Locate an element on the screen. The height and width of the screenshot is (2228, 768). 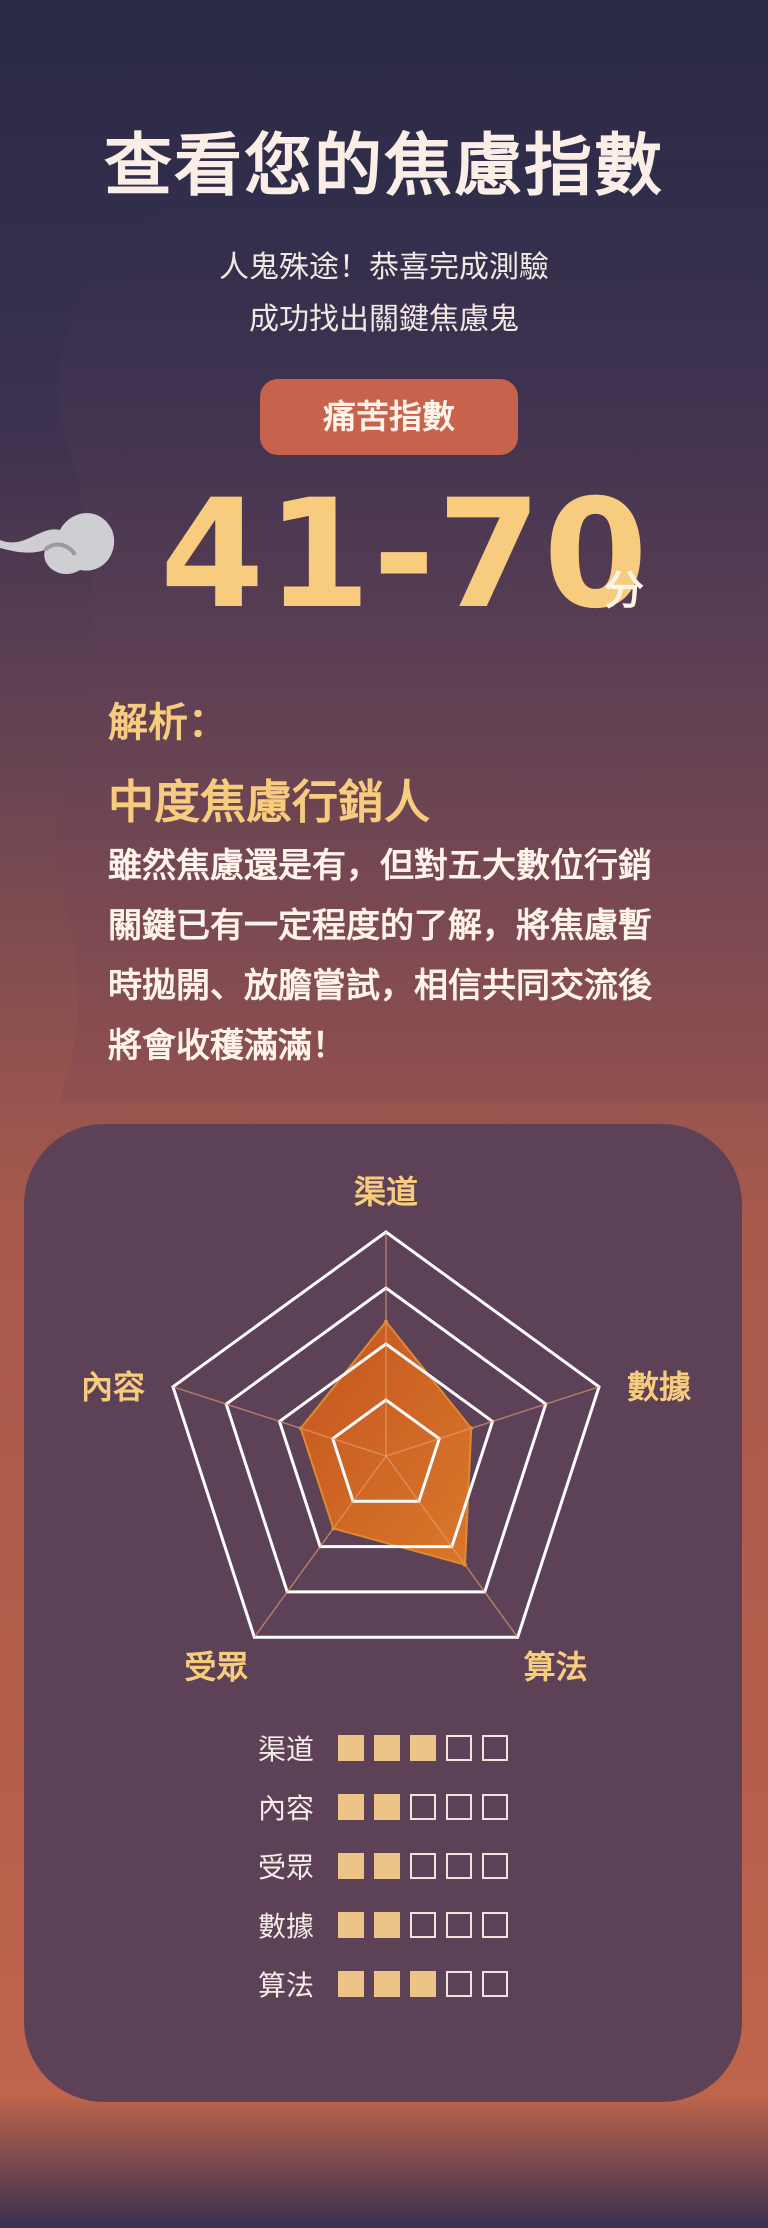
score-row: 受眾 is located at coordinates (388, 1865).